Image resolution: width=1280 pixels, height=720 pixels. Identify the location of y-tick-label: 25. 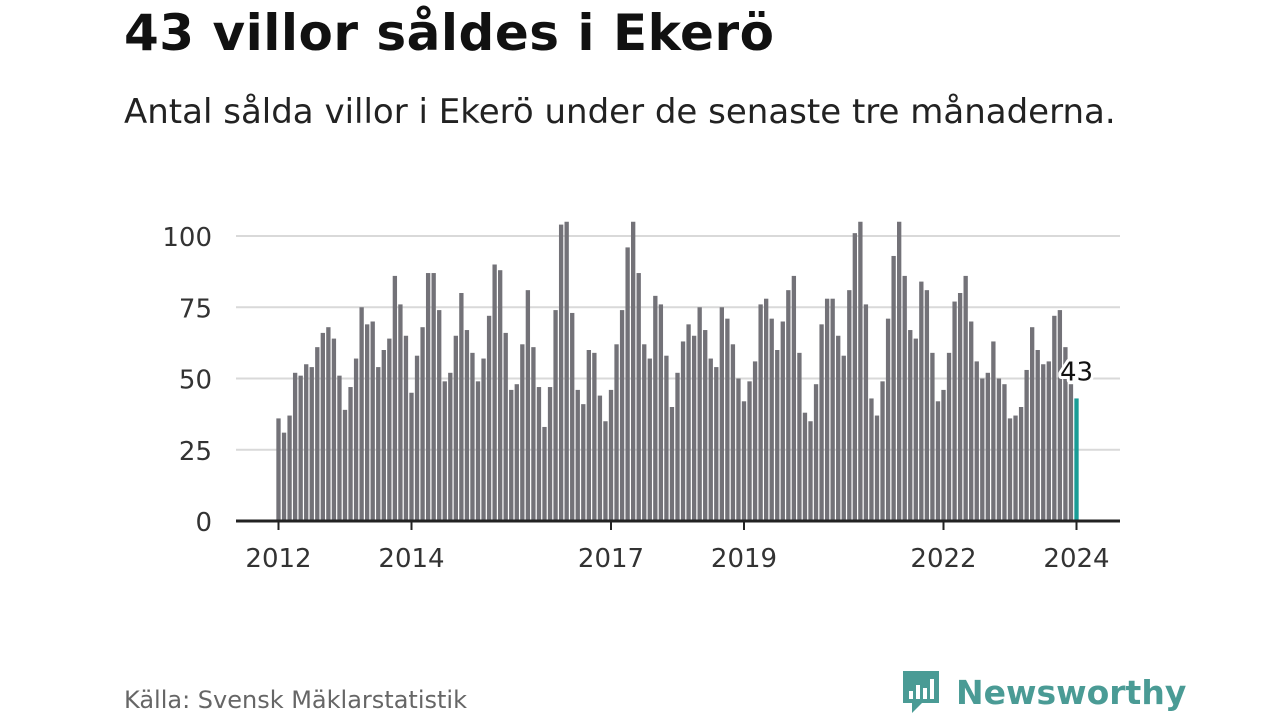
(195, 452).